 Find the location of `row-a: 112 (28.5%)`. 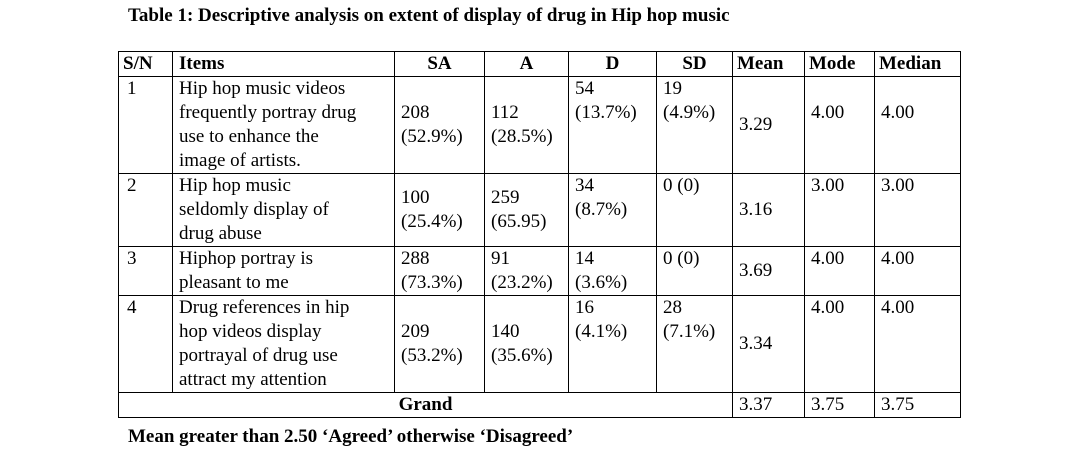

row-a: 112 (28.5%) is located at coordinates (526, 125).